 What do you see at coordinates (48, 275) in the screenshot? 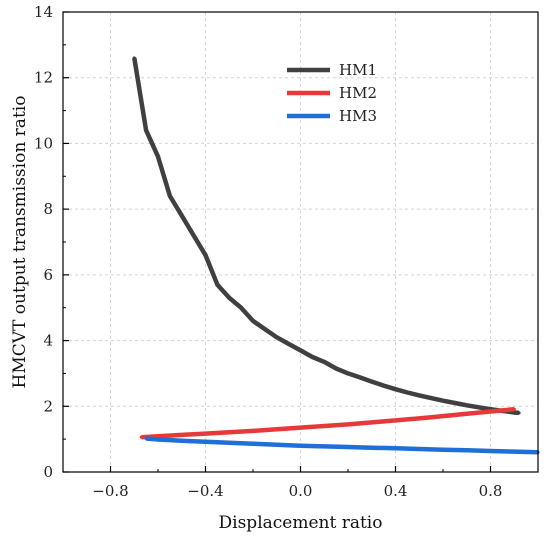
I see `y-tick-label: 6` at bounding box center [48, 275].